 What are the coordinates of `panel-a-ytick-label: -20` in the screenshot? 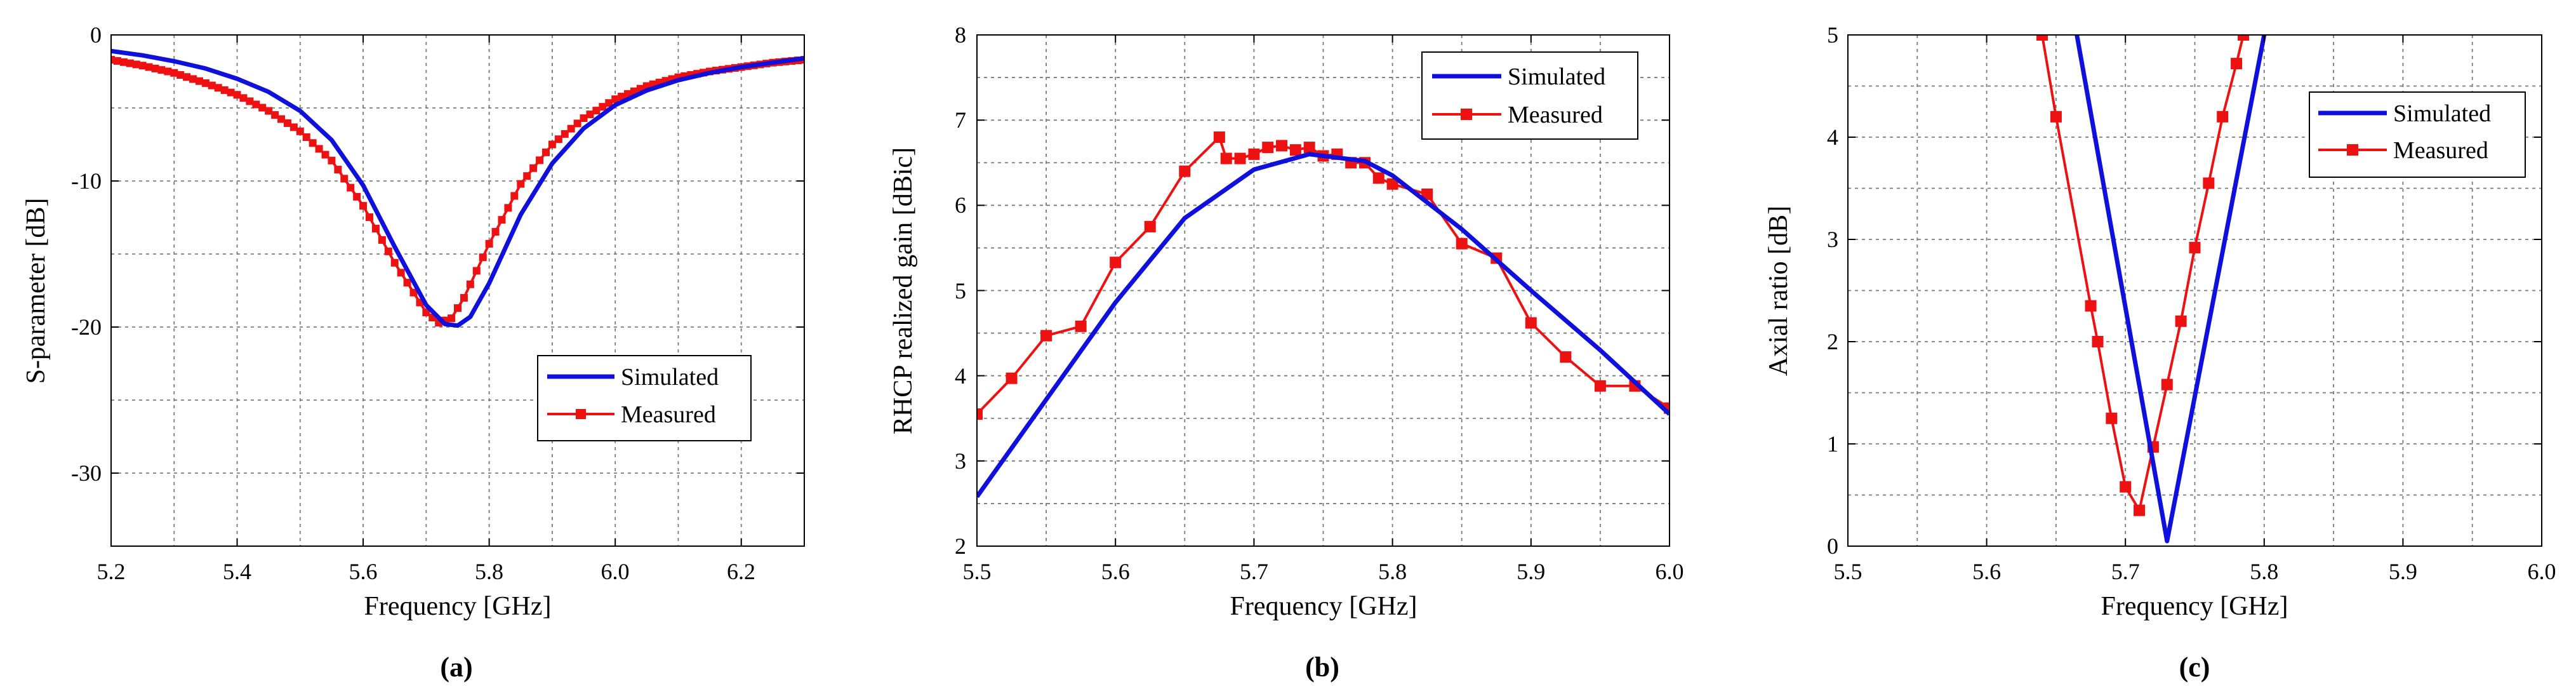 It's located at (86, 327).